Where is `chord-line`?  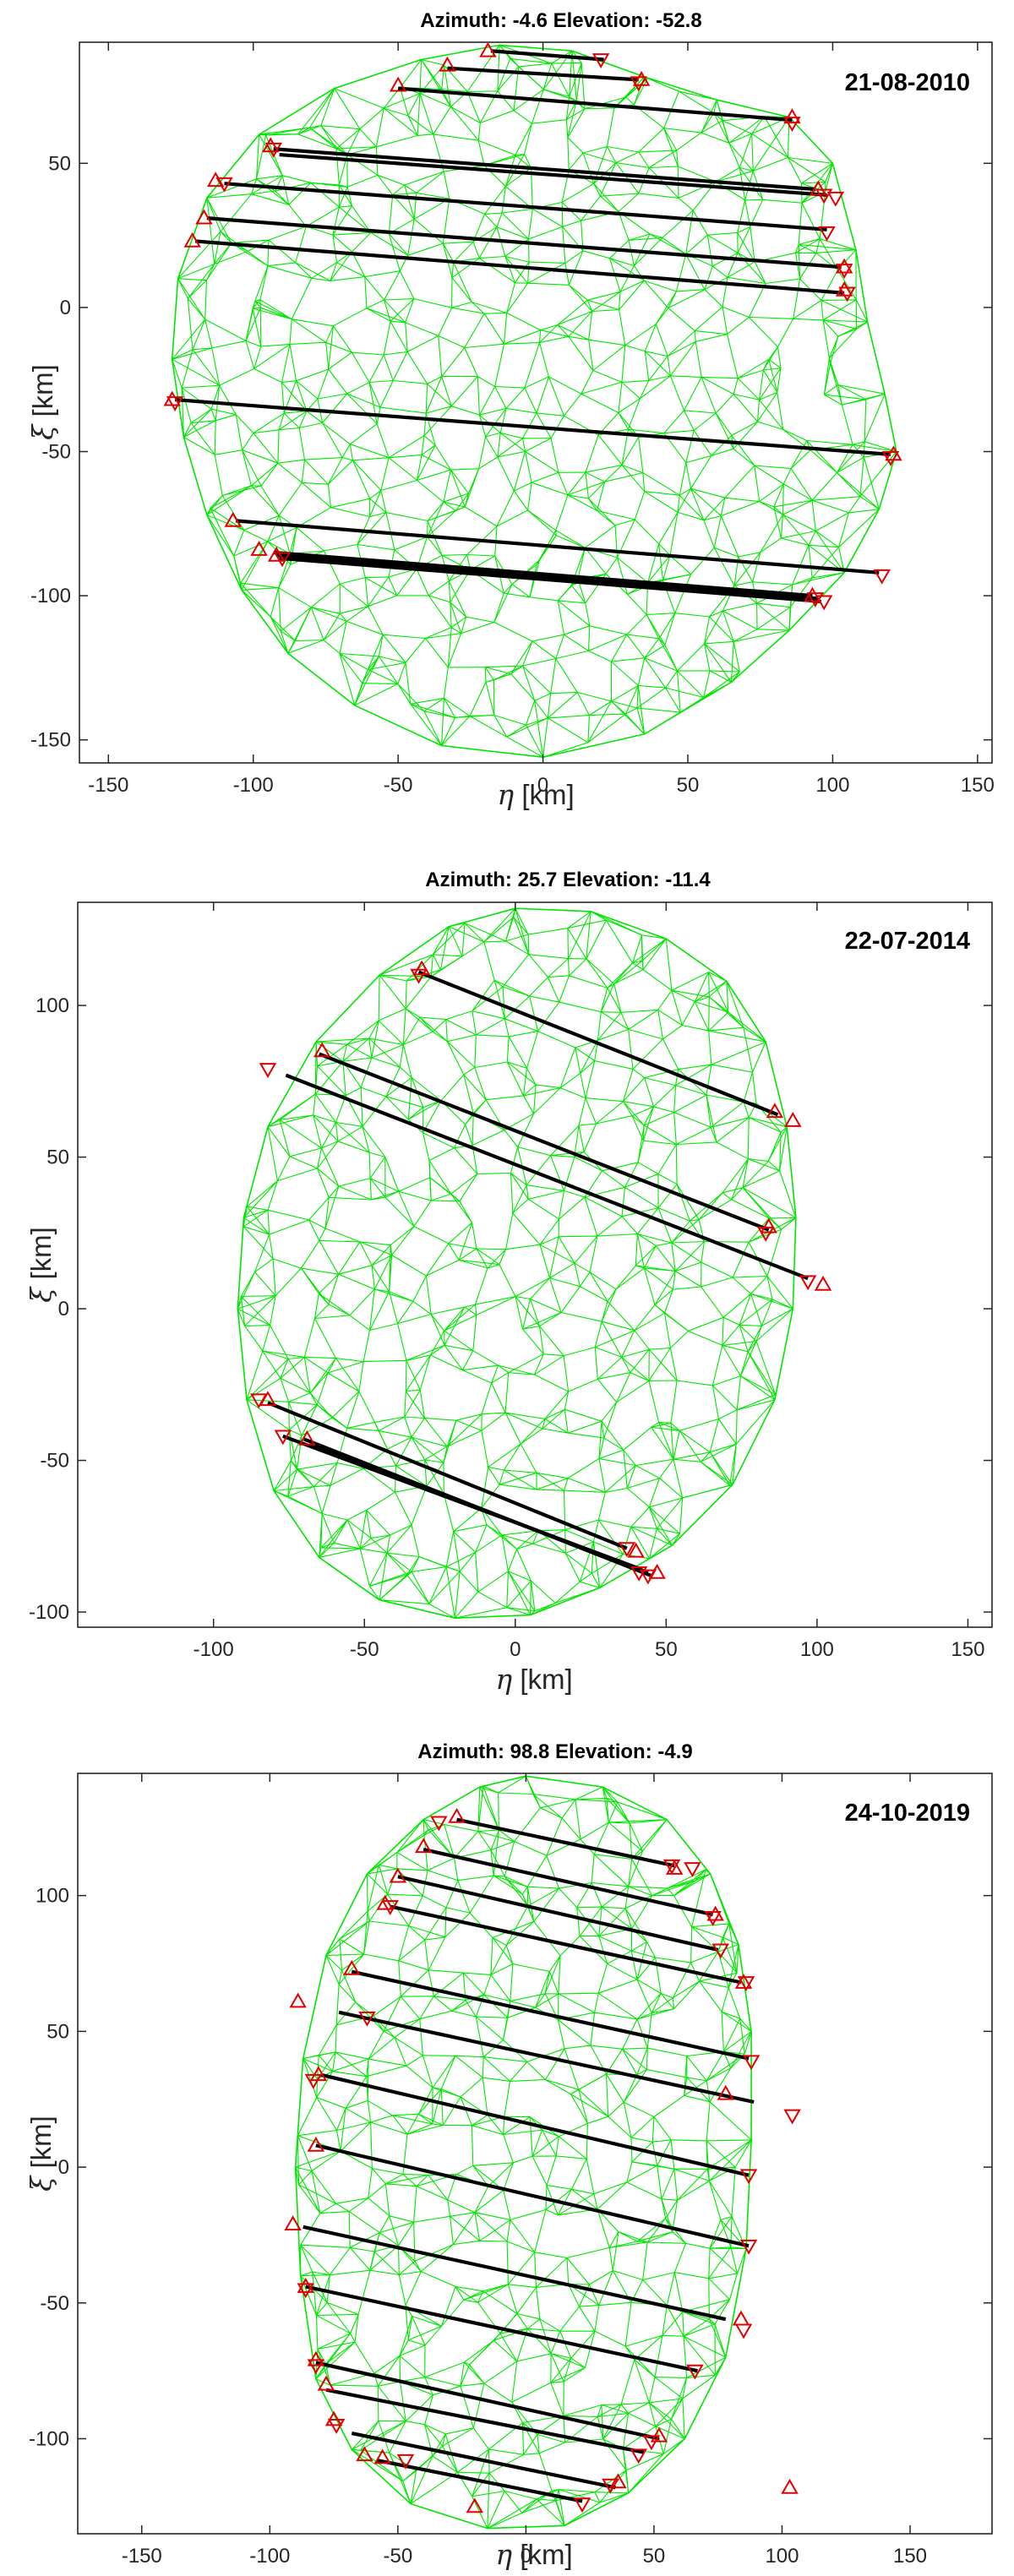 chord-line is located at coordinates (547, 1177).